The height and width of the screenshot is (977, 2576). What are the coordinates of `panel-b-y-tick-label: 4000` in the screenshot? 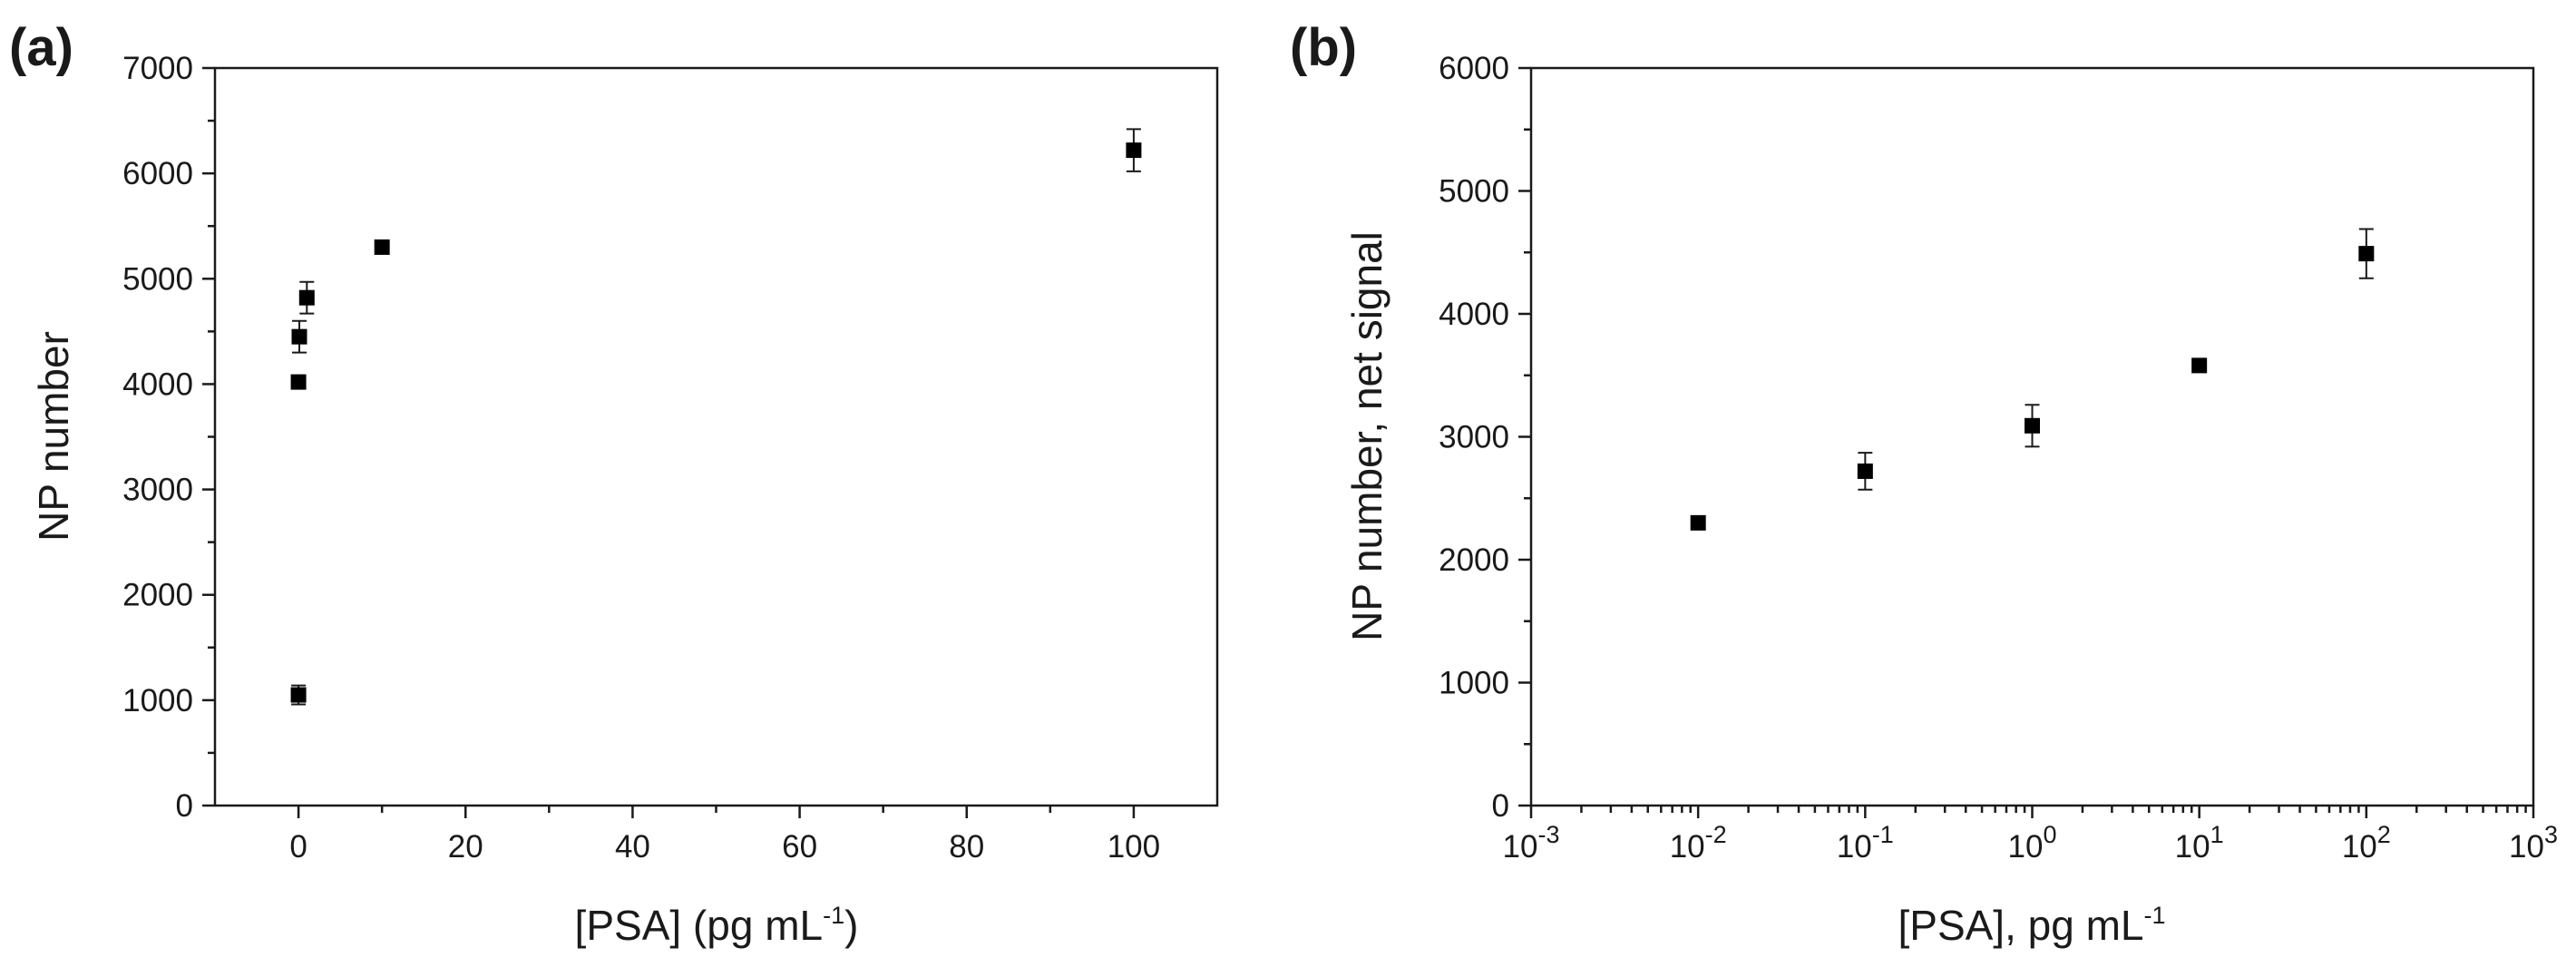 It's located at (1474, 314).